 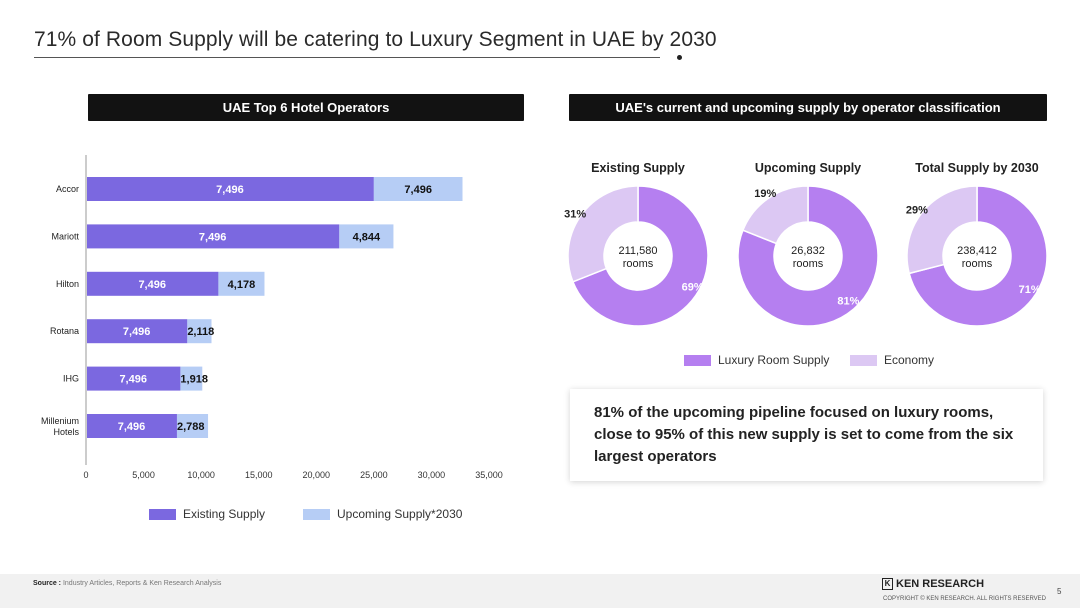 I want to click on bar-label-upcoming: 2,788, so click(x=191, y=427).